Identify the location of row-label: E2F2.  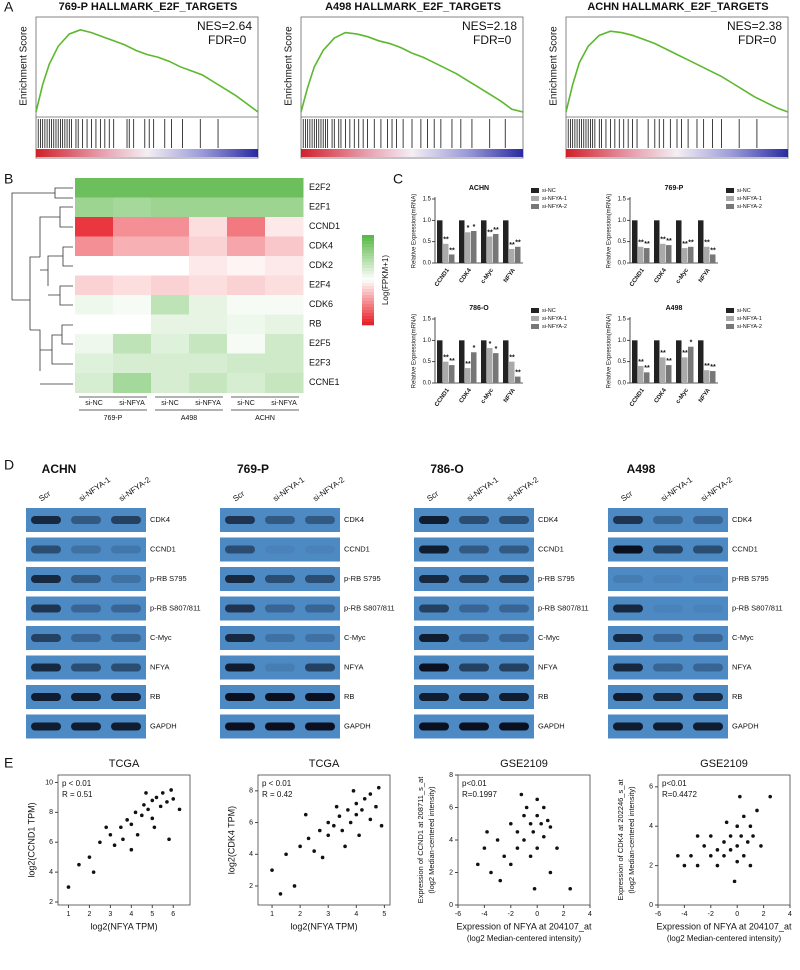
(320, 187).